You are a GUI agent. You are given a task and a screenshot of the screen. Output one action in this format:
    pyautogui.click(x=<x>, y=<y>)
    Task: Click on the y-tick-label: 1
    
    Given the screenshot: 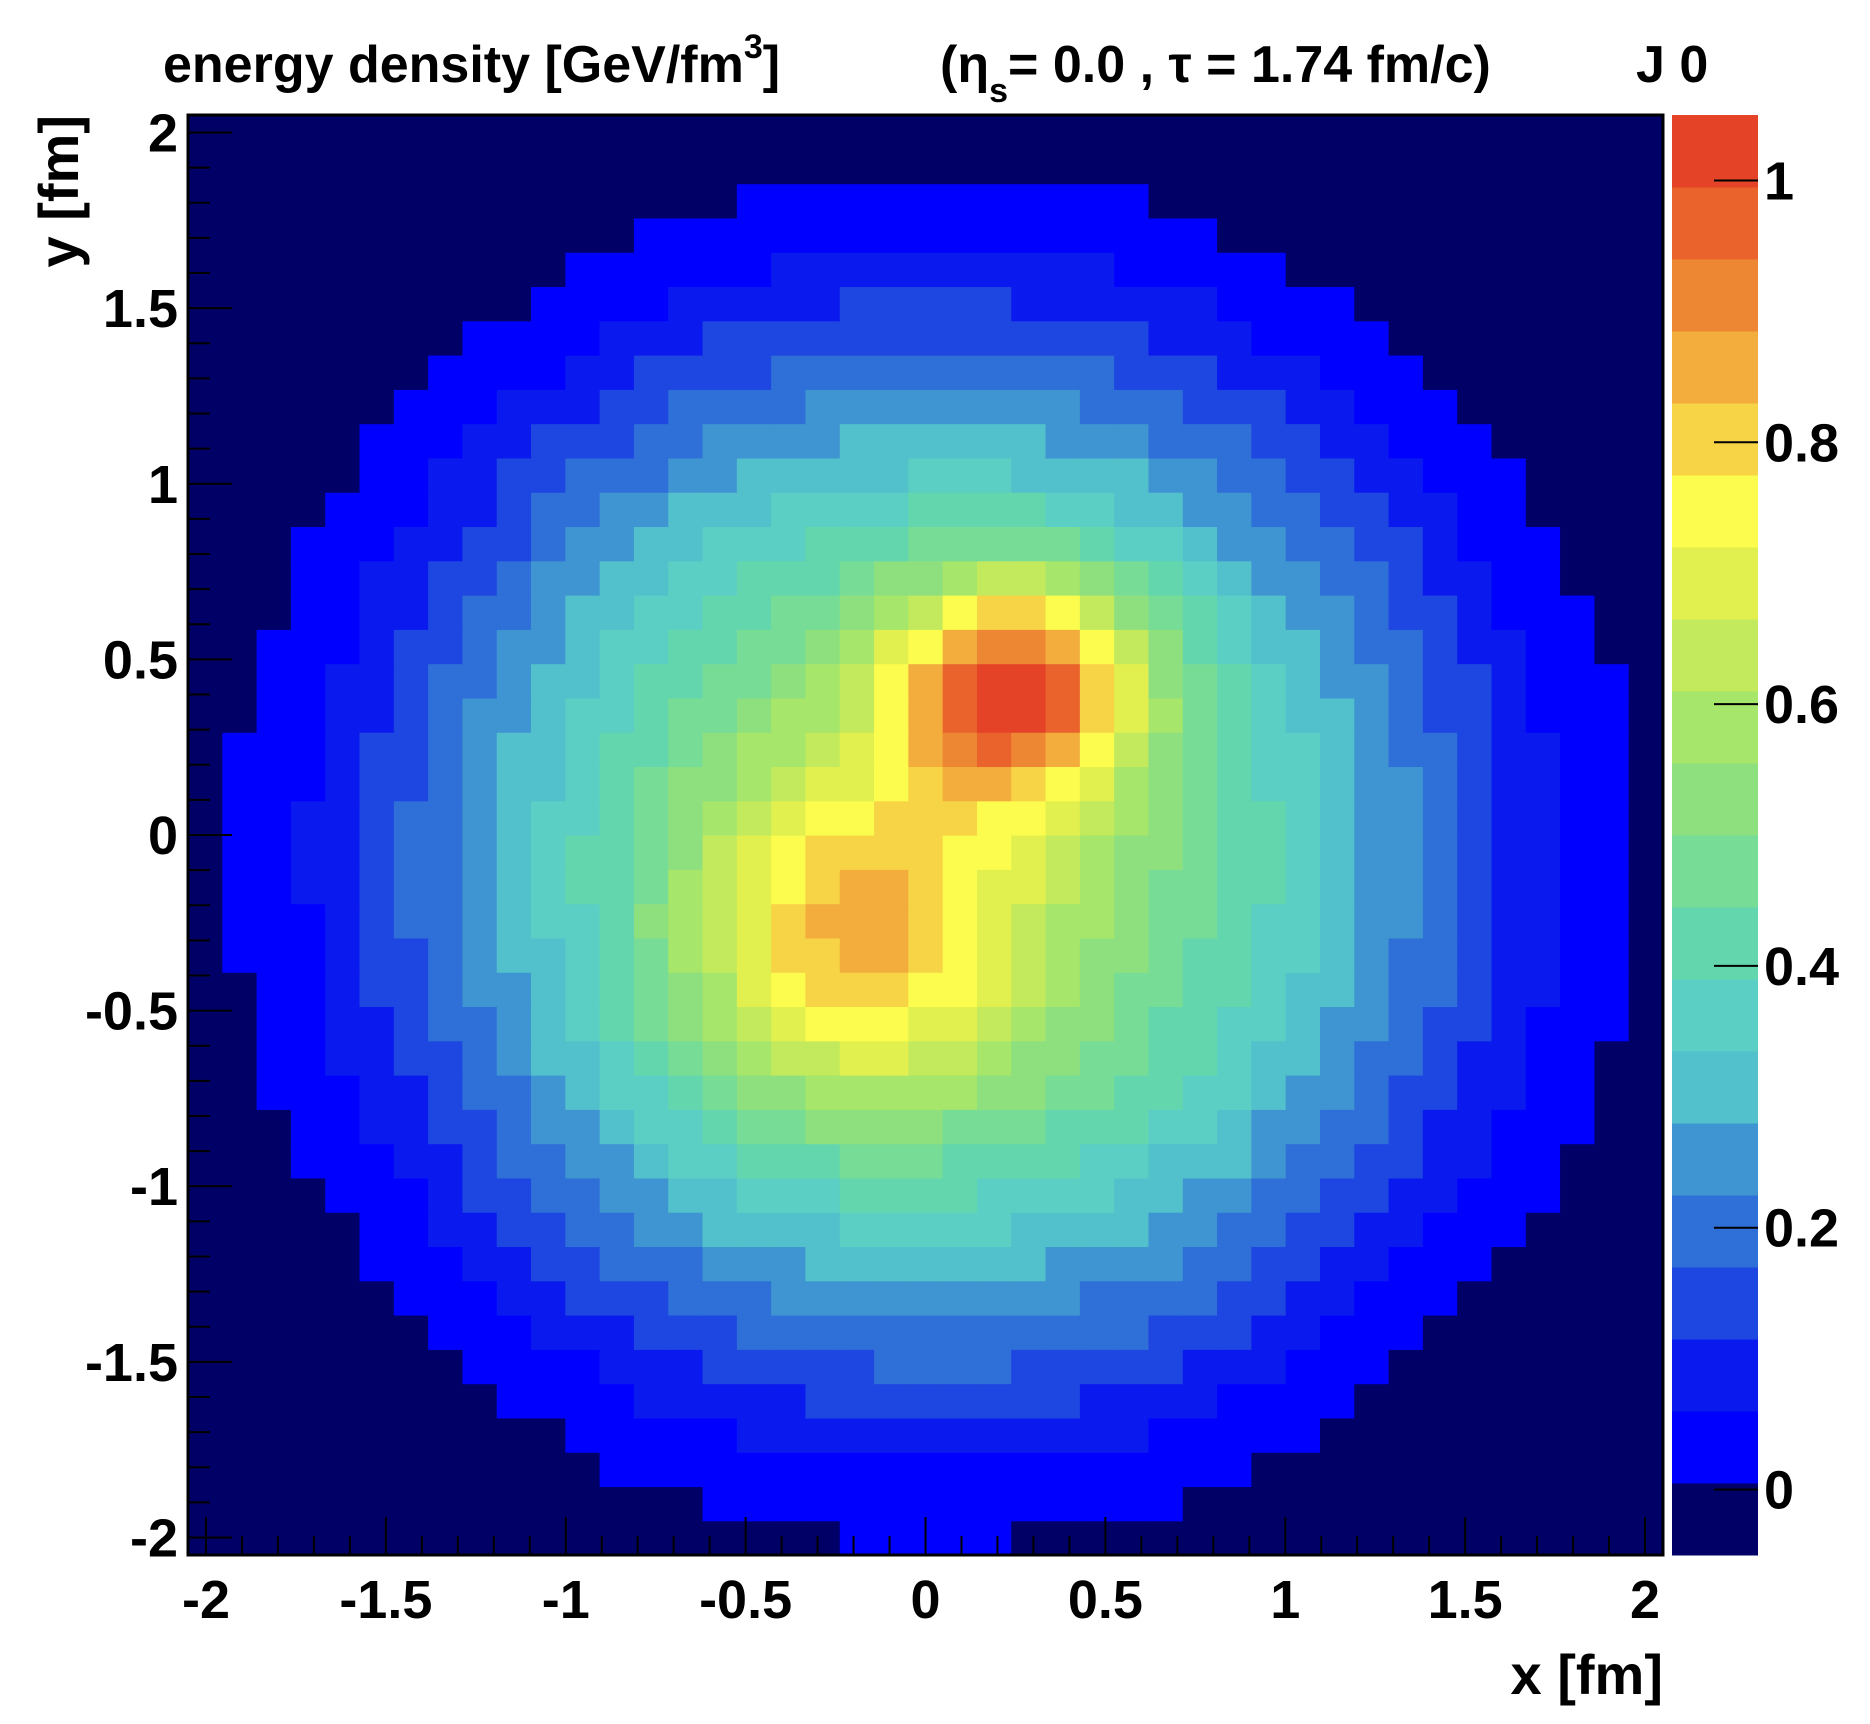 What is the action you would take?
    pyautogui.click(x=163, y=485)
    